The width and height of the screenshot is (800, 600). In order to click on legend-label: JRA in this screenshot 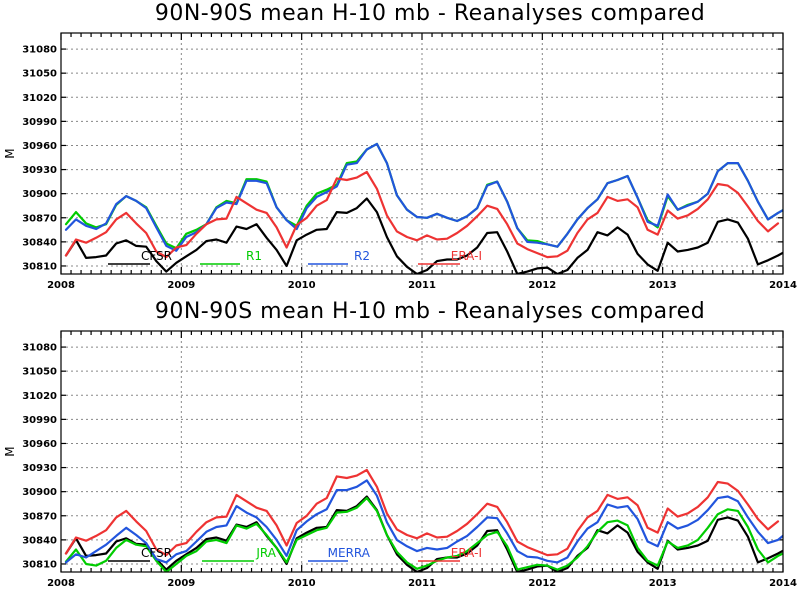, I will do `click(265, 553)`.